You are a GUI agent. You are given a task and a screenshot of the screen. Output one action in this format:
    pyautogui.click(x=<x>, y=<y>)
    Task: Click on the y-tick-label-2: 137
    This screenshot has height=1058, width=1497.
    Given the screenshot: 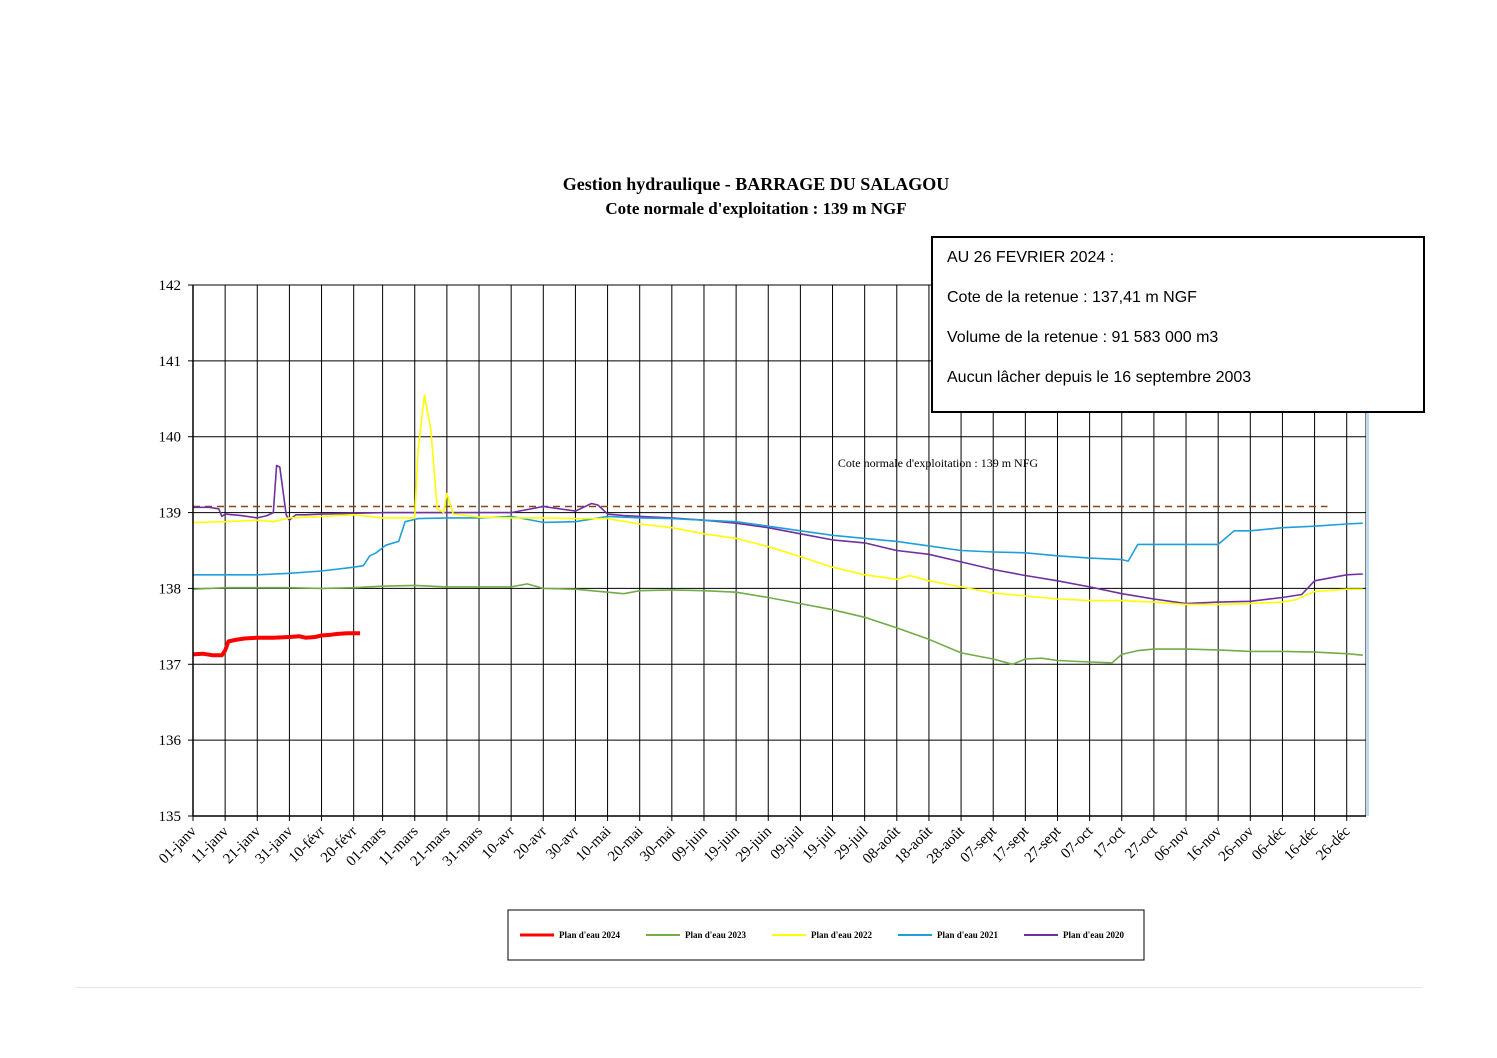 What is the action you would take?
    pyautogui.click(x=170, y=665)
    